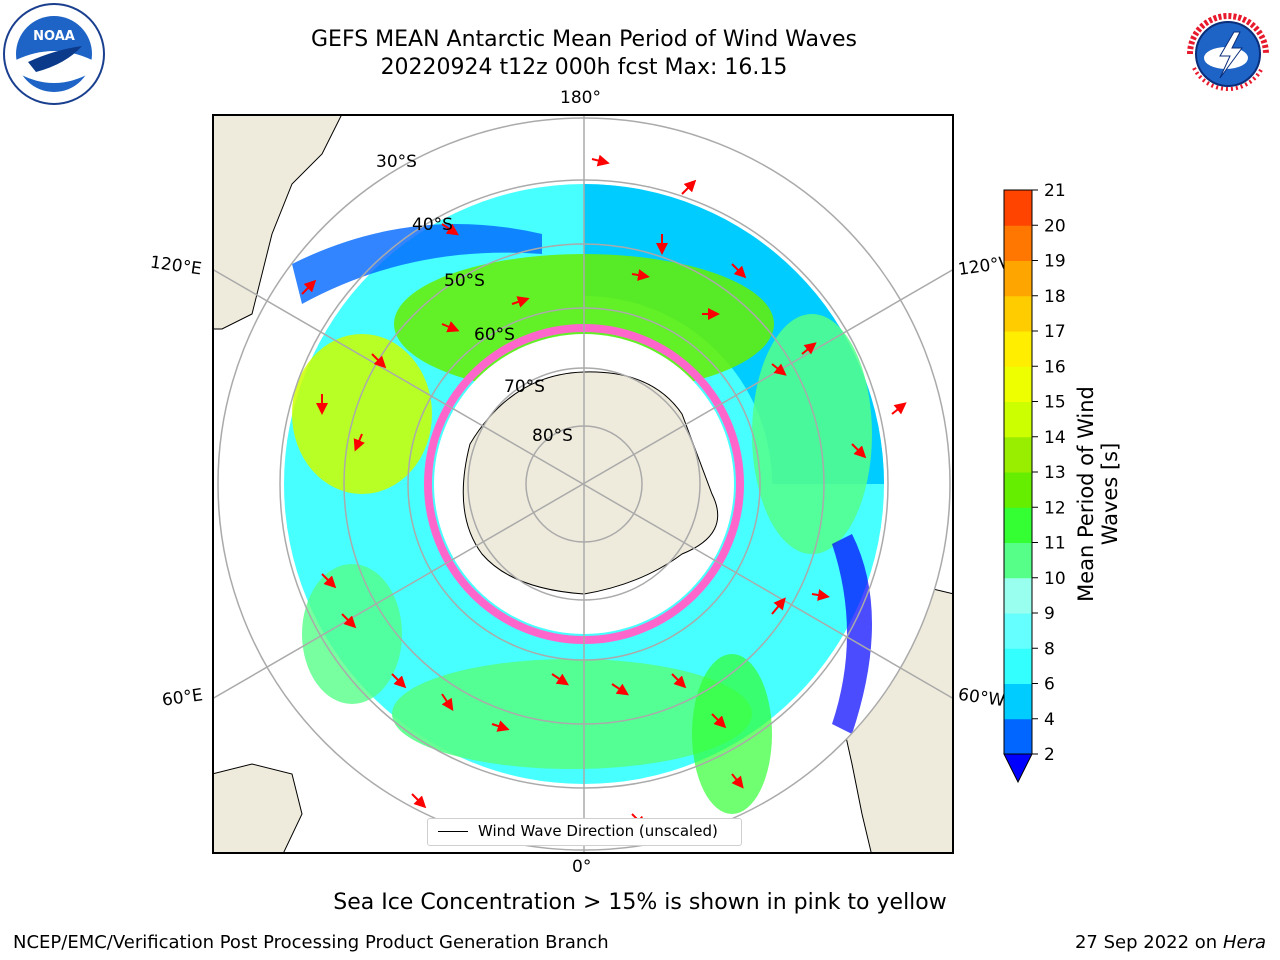  What do you see at coordinates (494, 335) in the screenshot?
I see `lat-label-60s: 60°S` at bounding box center [494, 335].